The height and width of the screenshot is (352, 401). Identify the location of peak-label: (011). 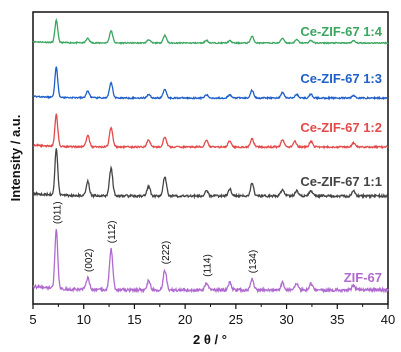
(57, 212).